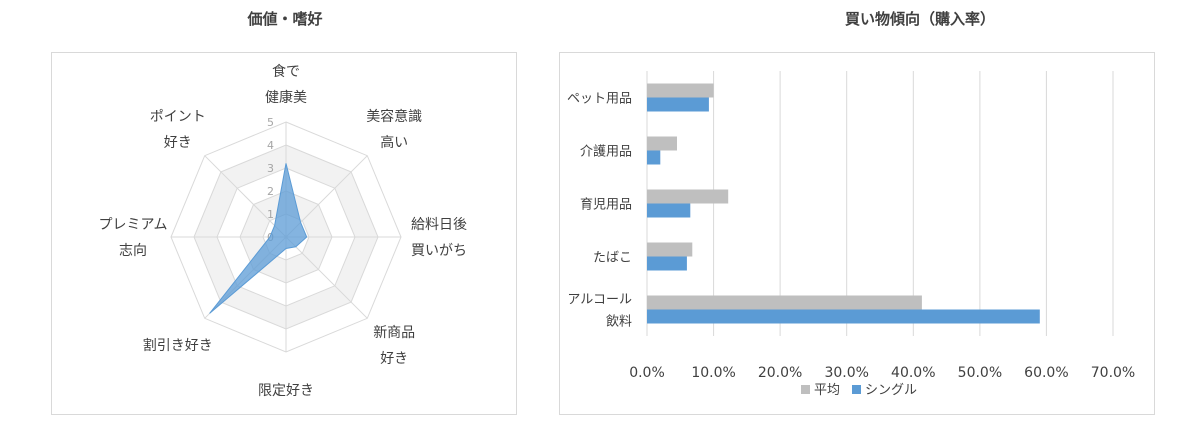  Describe the element at coordinates (599, 300) in the screenshot. I see `category-label: アルコール` at that location.